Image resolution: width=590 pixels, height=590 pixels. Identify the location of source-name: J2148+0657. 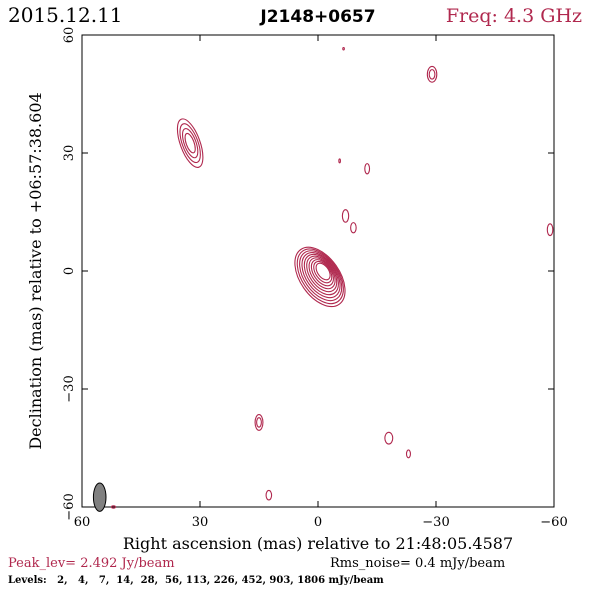
(317, 17).